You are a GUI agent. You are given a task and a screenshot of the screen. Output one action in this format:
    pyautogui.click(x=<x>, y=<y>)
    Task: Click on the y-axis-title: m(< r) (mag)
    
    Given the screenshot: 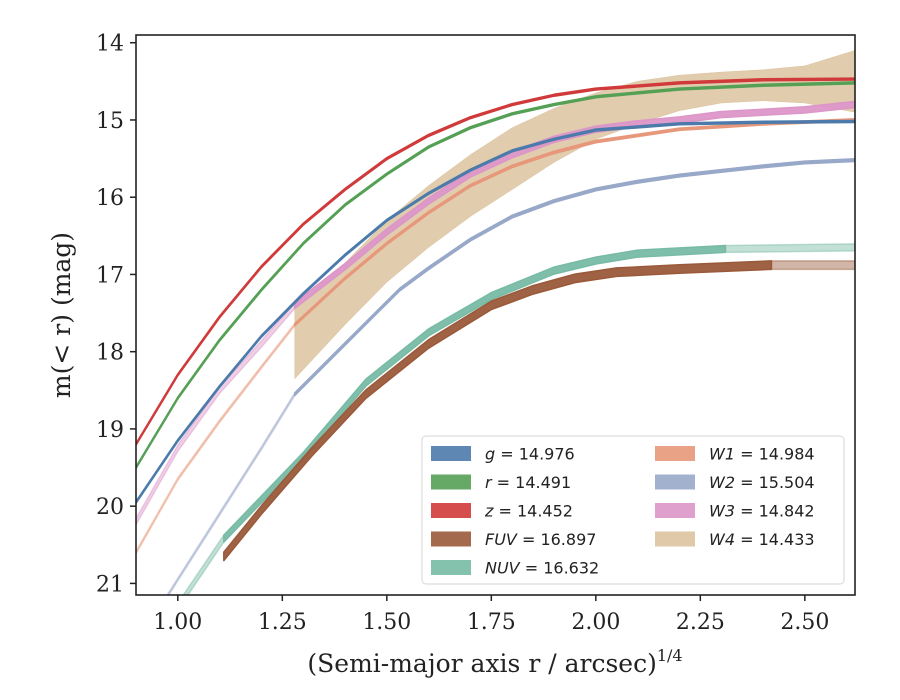 What is the action you would take?
    pyautogui.click(x=61, y=315)
    